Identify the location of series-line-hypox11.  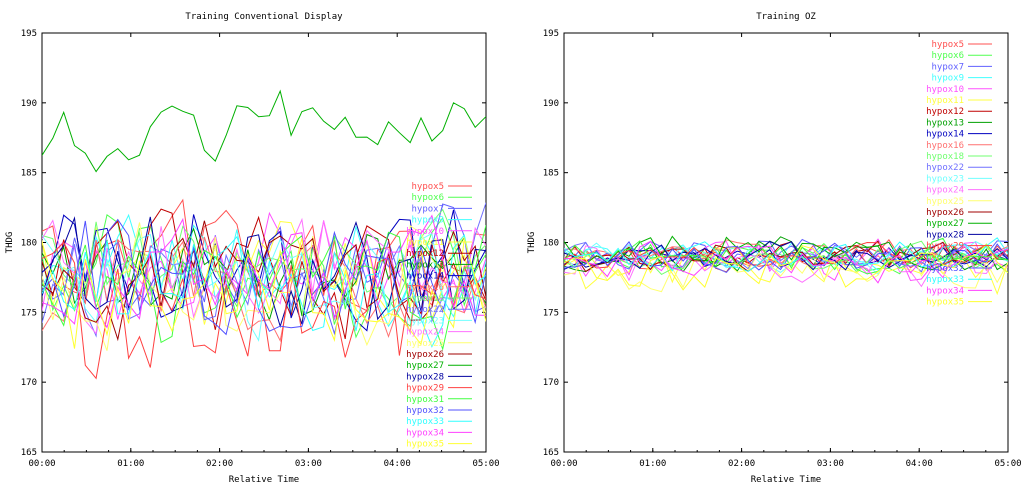
(264, 272).